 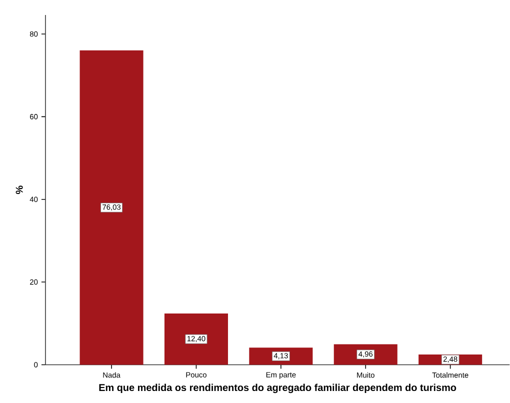 What do you see at coordinates (277, 389) in the screenshot?
I see `x-axis-title: Em que medida os rendimentos do agregado familiar dependem do turismo` at bounding box center [277, 389].